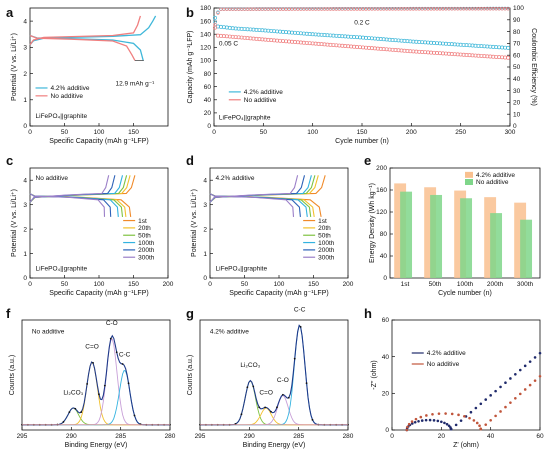 This screenshot has width=550, height=460. What do you see at coordinates (495, 175) in the screenshot?
I see `legend-label: 4.2% additive` at bounding box center [495, 175].